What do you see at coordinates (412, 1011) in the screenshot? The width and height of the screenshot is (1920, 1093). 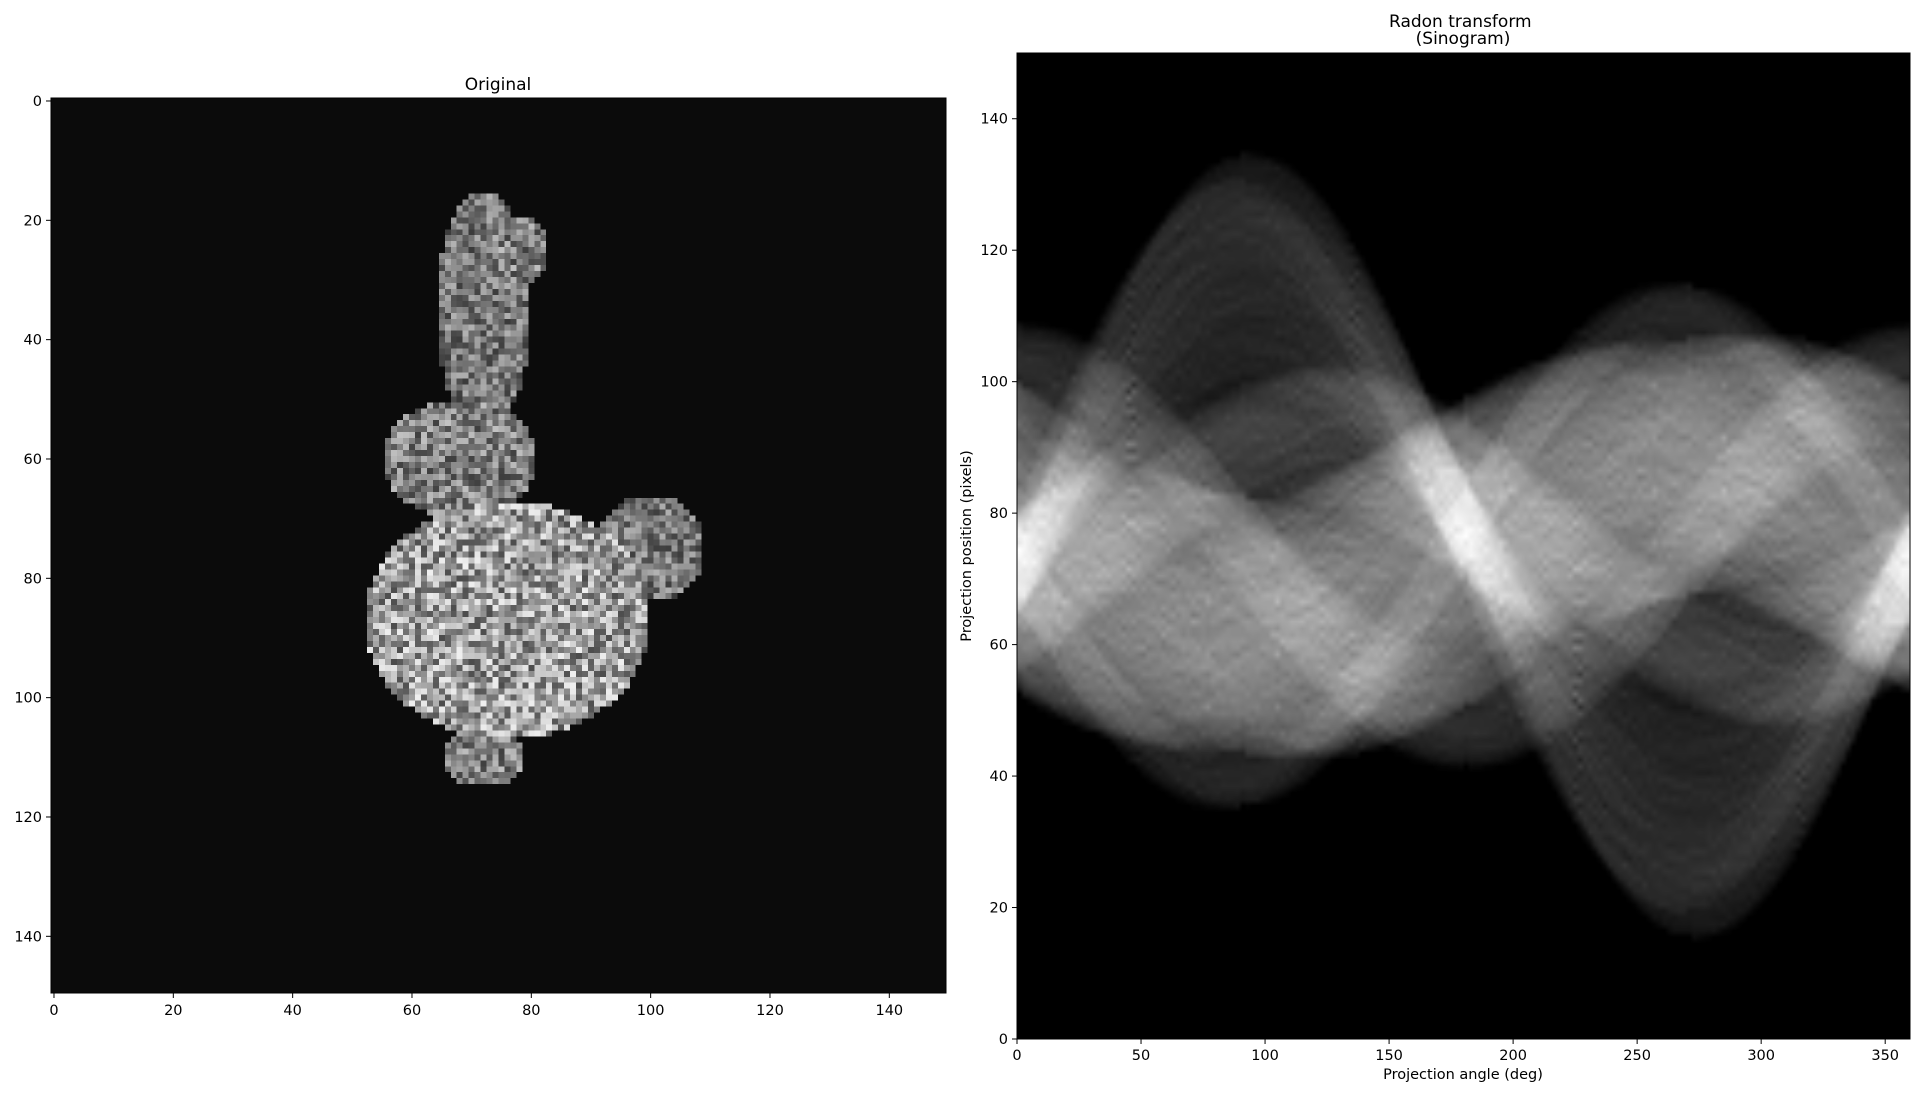 I see `original-x-tick-label: 60` at bounding box center [412, 1011].